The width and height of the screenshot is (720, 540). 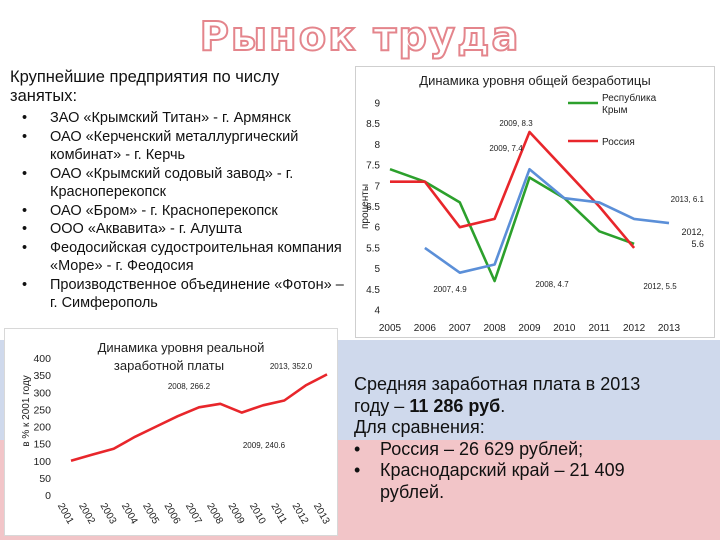 I want to click on salary-line-1: Средняя заработная плата в 2013, so click(x=497, y=384).